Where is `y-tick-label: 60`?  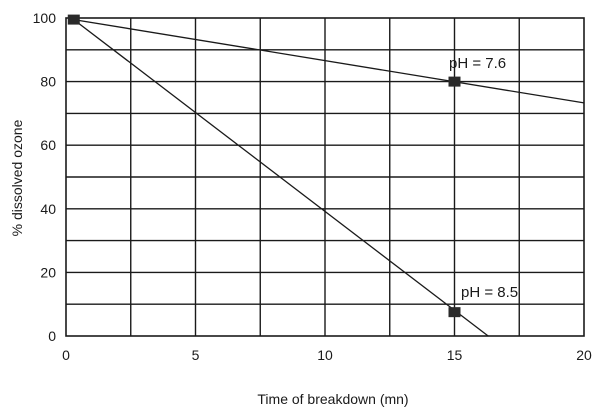 y-tick-label: 60 is located at coordinates (48, 145).